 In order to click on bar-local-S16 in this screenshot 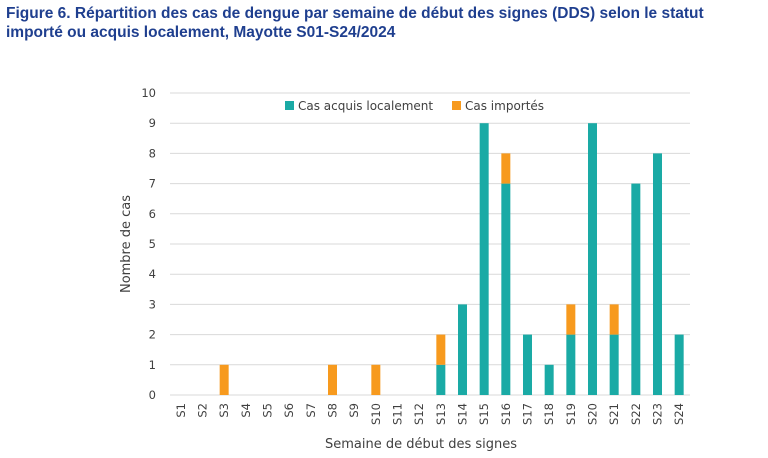, I will do `click(506, 289)`.